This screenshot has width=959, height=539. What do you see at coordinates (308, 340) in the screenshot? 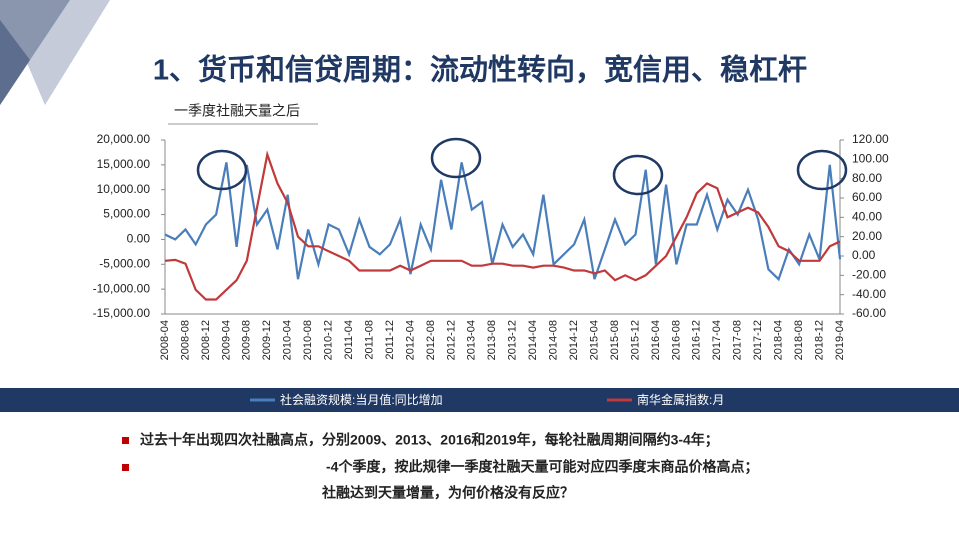
I see `x-tick-label: 2010-08` at bounding box center [308, 340].